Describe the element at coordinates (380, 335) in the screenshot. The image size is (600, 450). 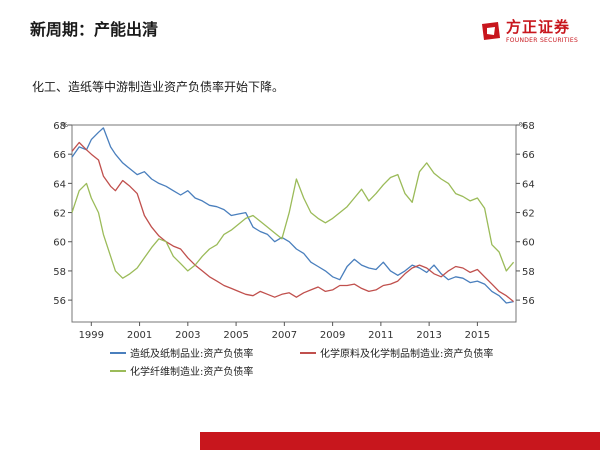
I see `x-tick-label: 2011` at that location.